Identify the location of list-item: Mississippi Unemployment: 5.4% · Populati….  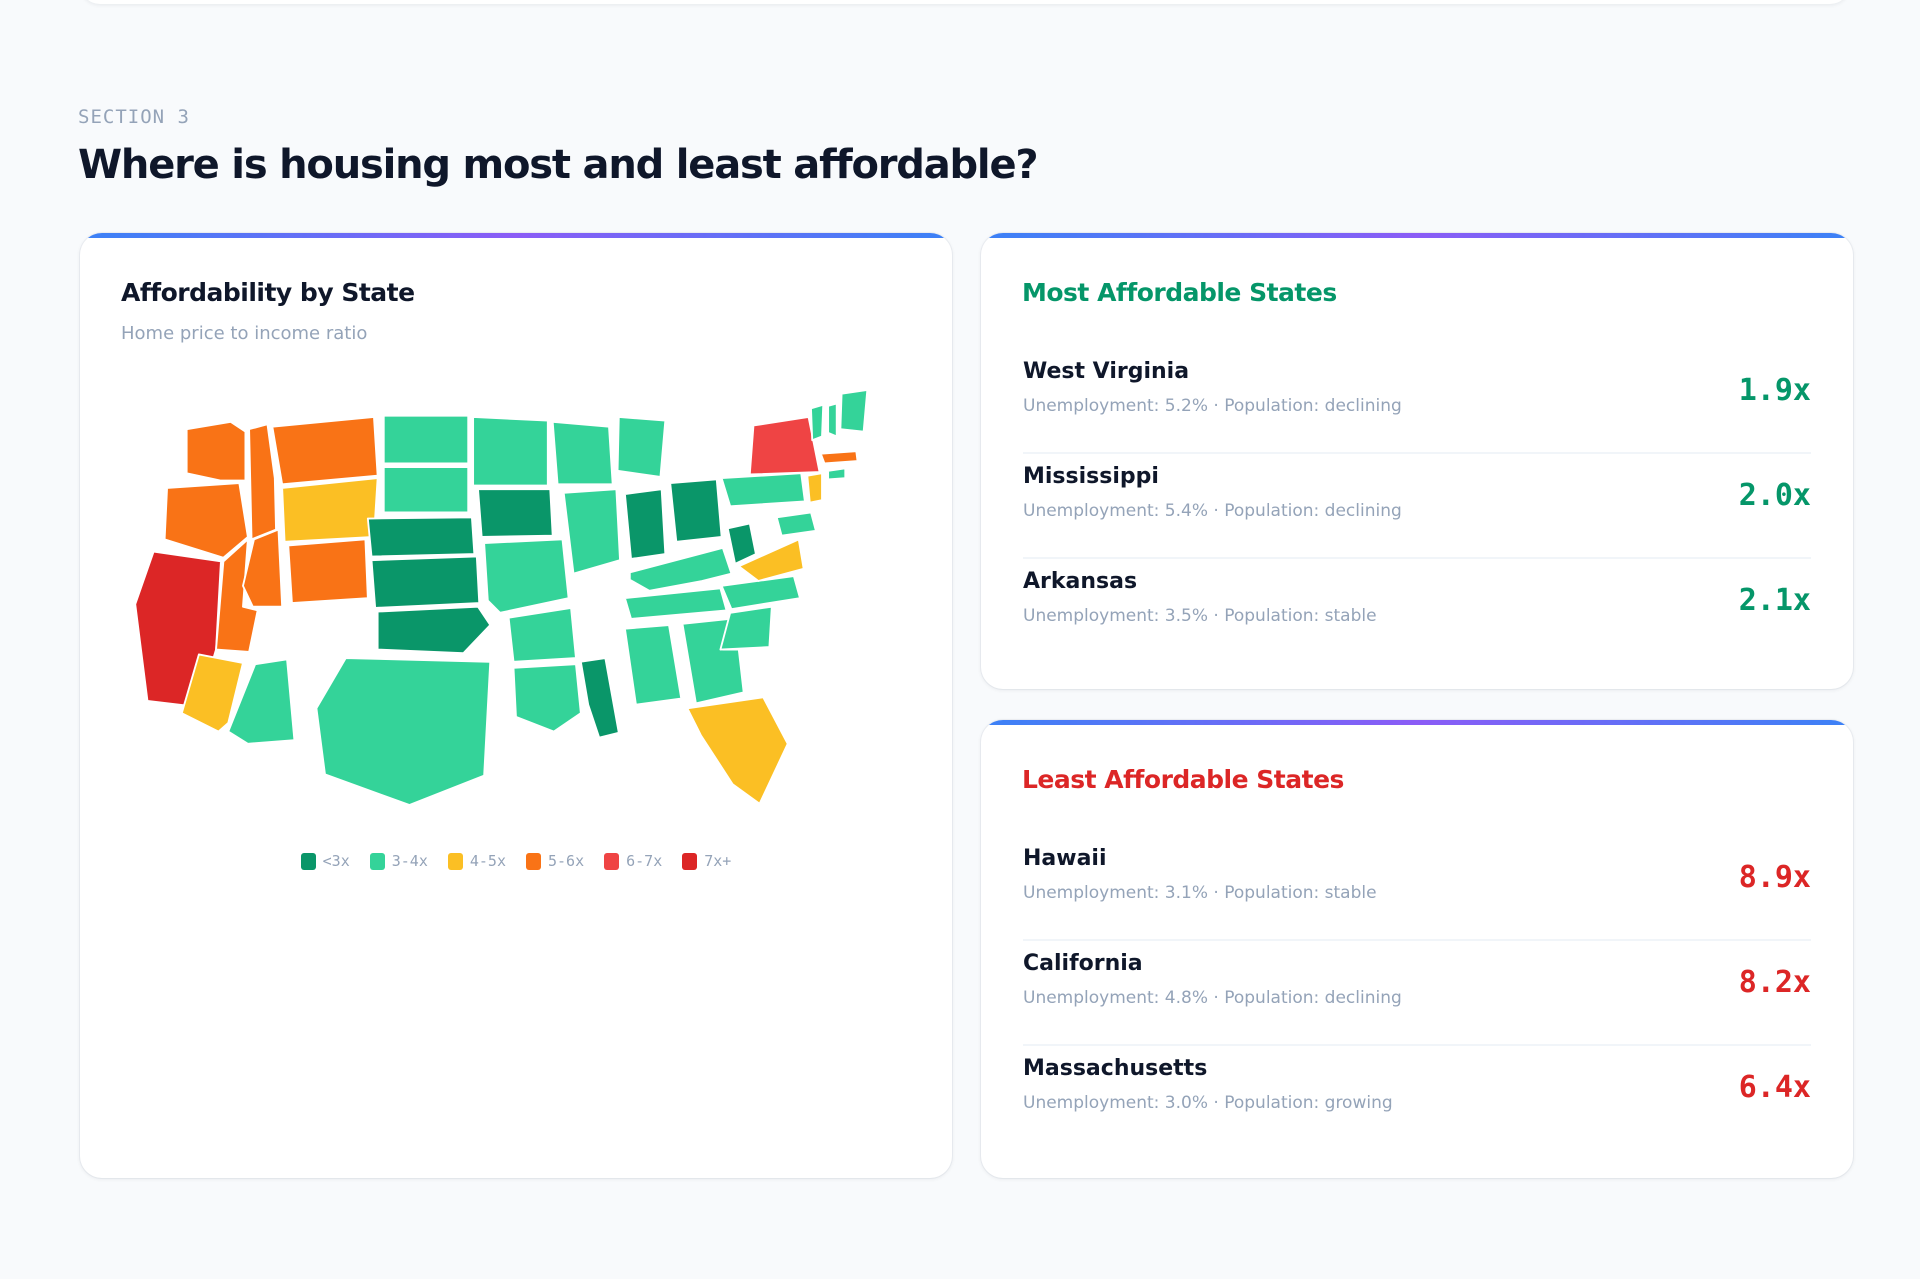
(1417, 506).